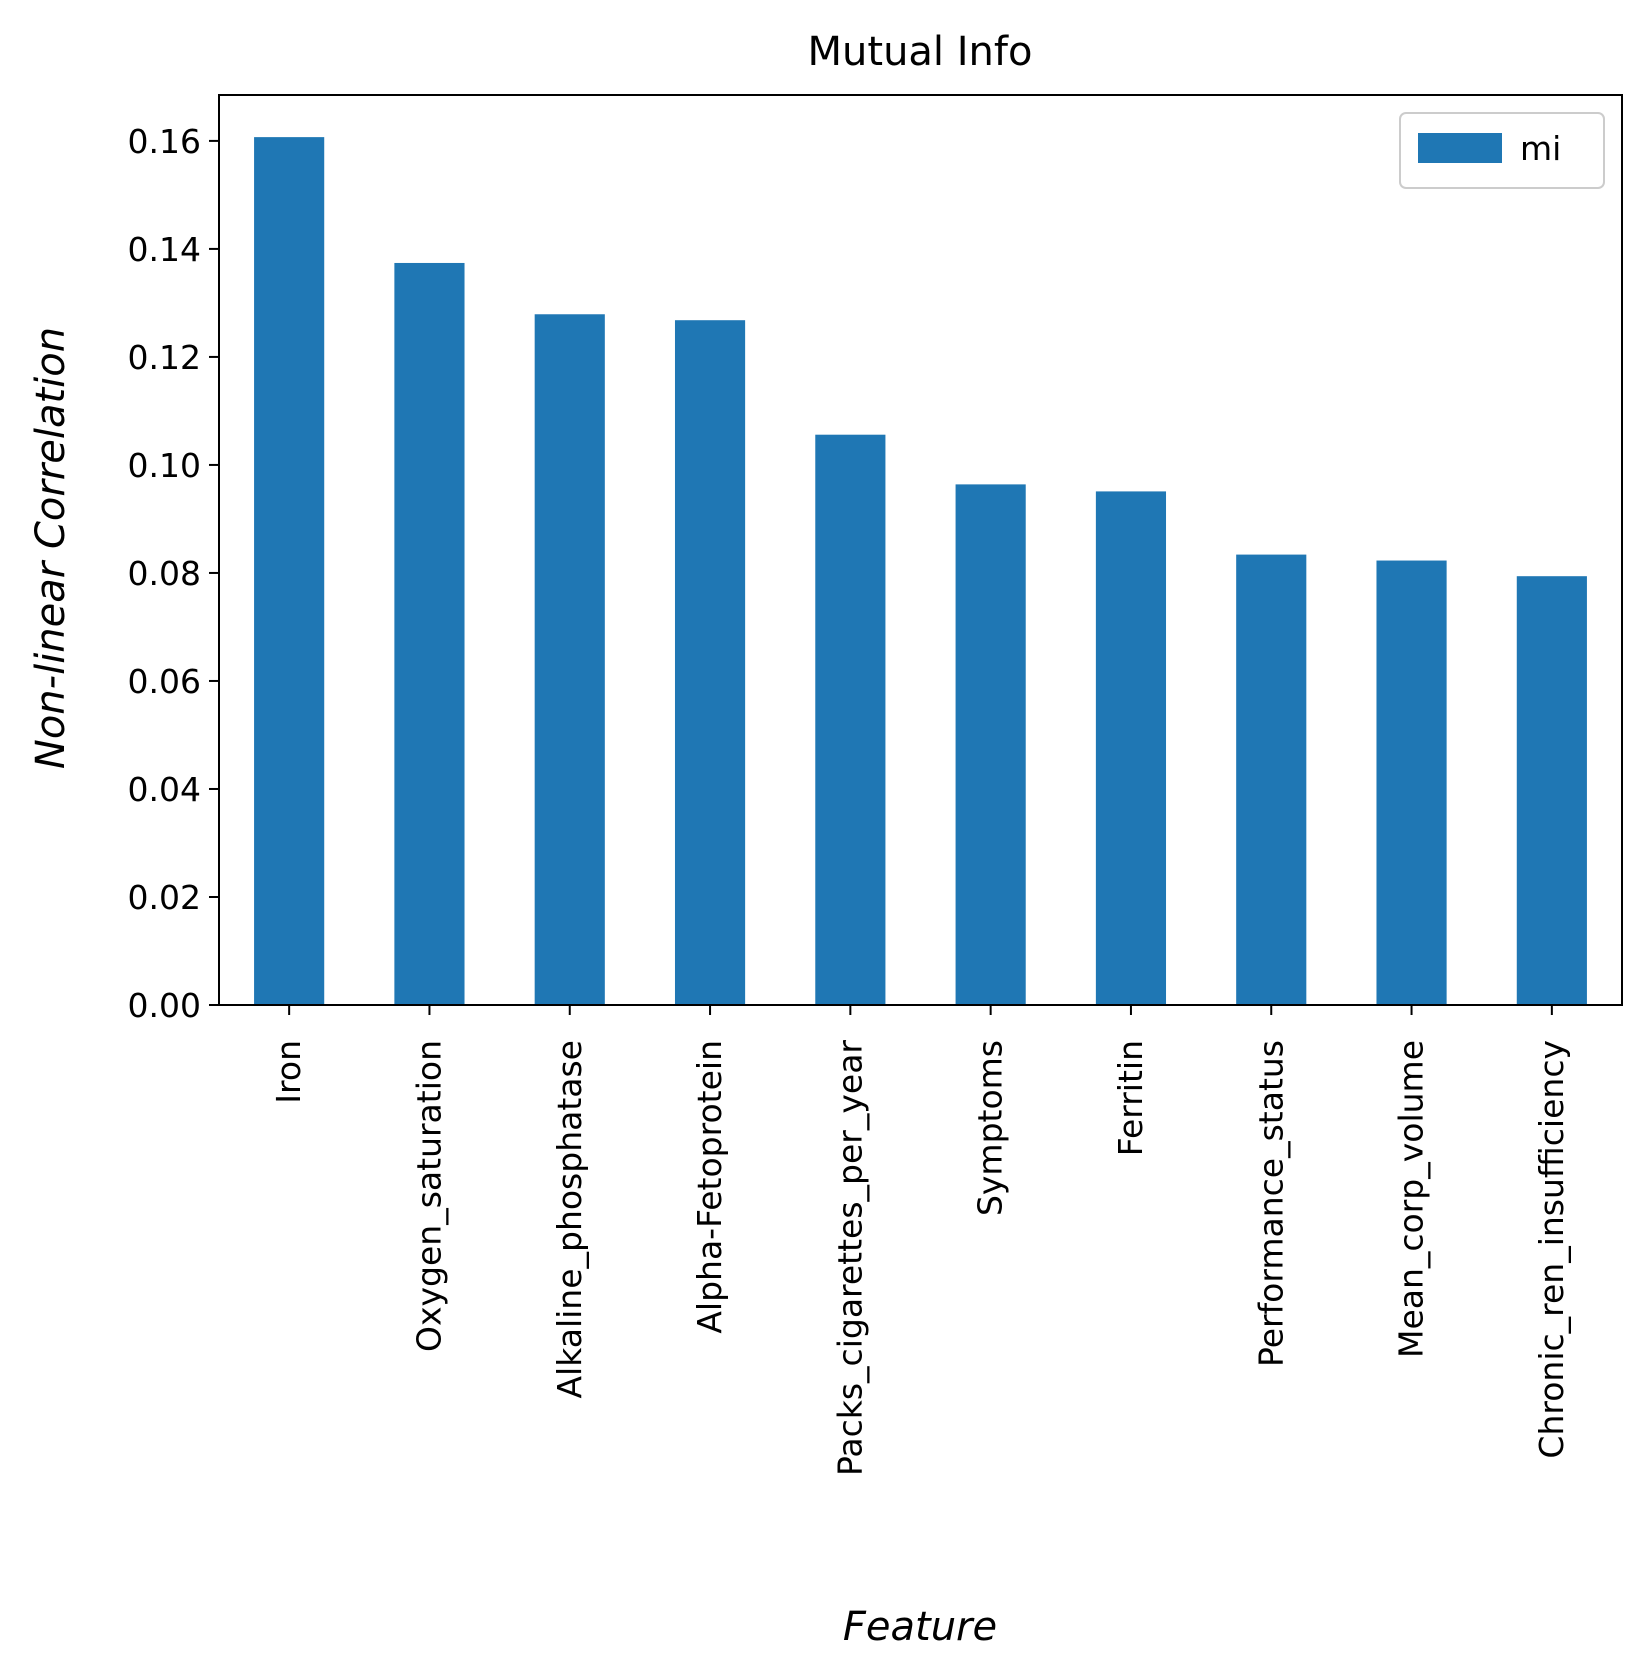 The height and width of the screenshot is (1673, 1641). Describe the element at coordinates (164, 465) in the screenshot. I see `y-tick-label-5: 0.10` at that location.